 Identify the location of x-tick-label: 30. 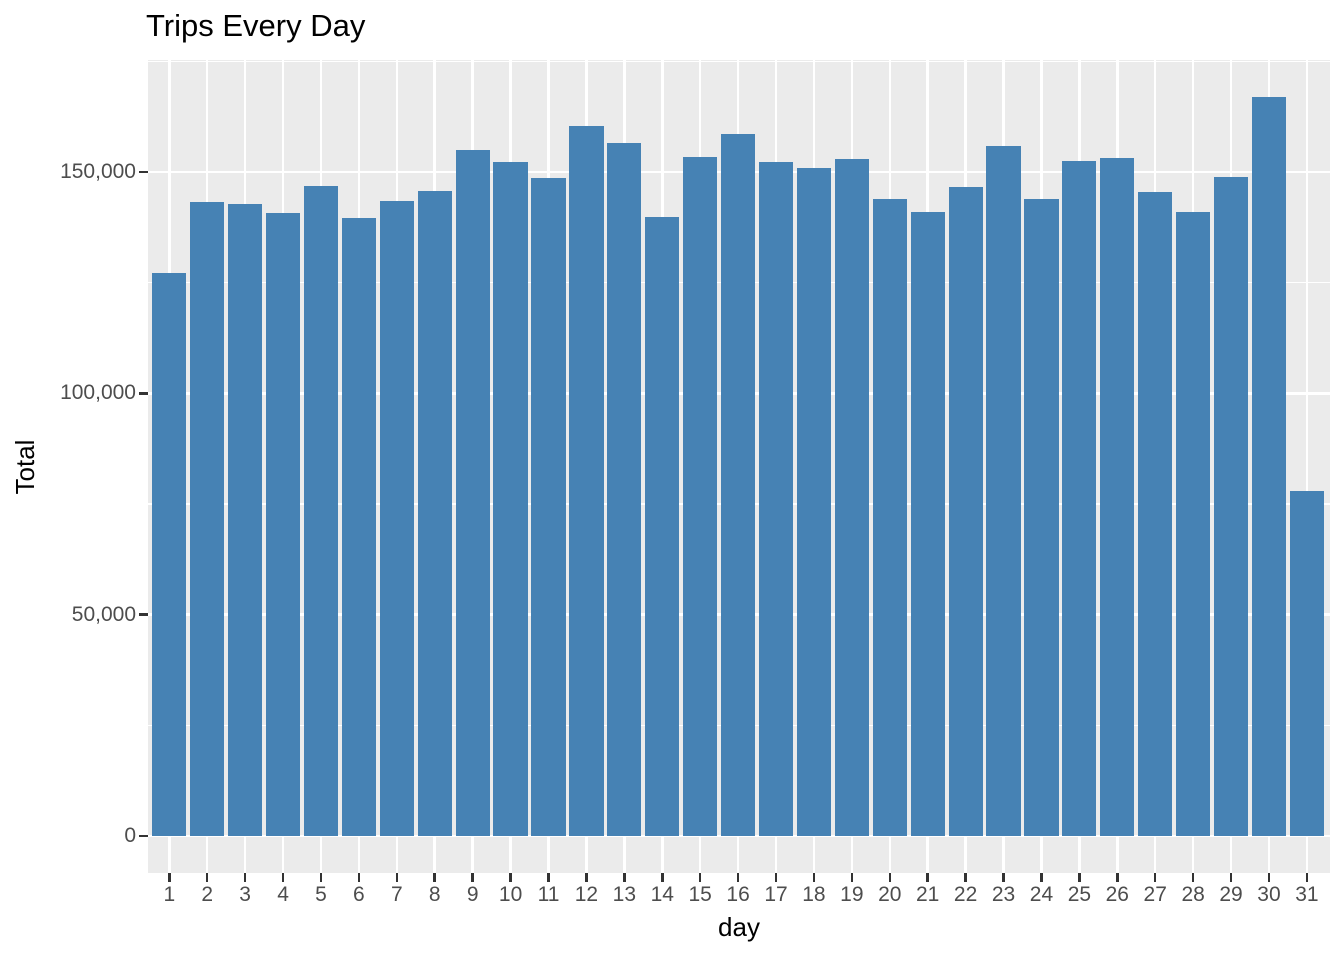
(1269, 894).